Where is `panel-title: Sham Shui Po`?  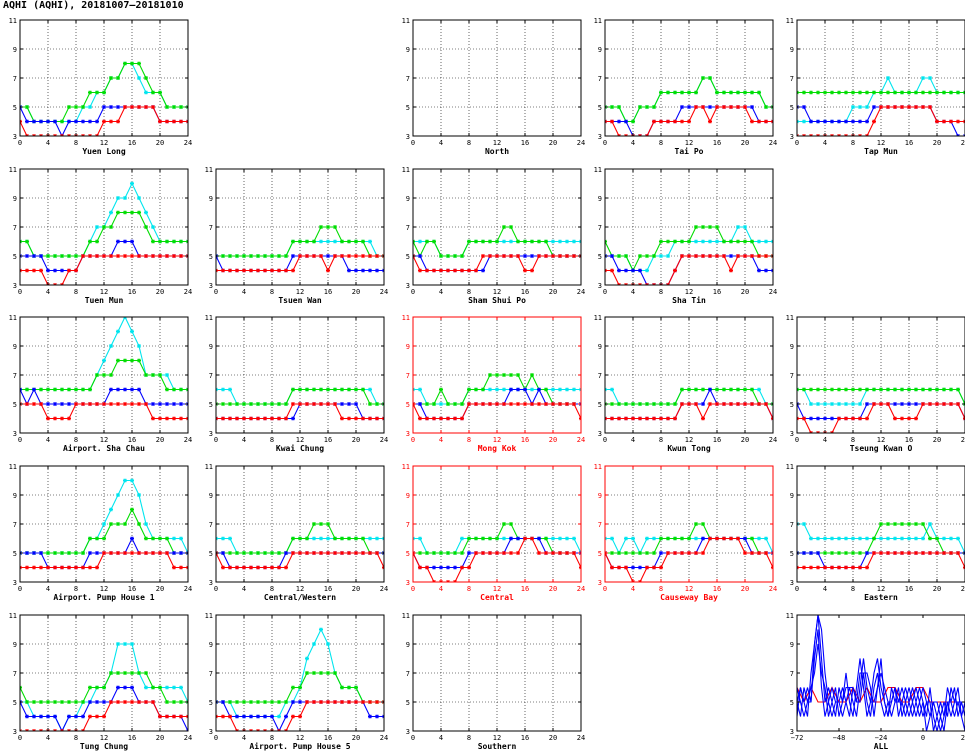
panel-title: Sham Shui Po is located at coordinates (497, 300).